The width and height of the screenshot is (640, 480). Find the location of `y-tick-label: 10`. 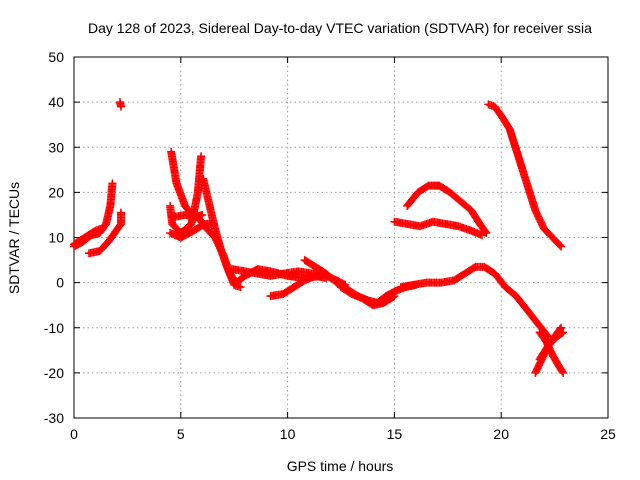

y-tick-label: 10 is located at coordinates (56, 238).